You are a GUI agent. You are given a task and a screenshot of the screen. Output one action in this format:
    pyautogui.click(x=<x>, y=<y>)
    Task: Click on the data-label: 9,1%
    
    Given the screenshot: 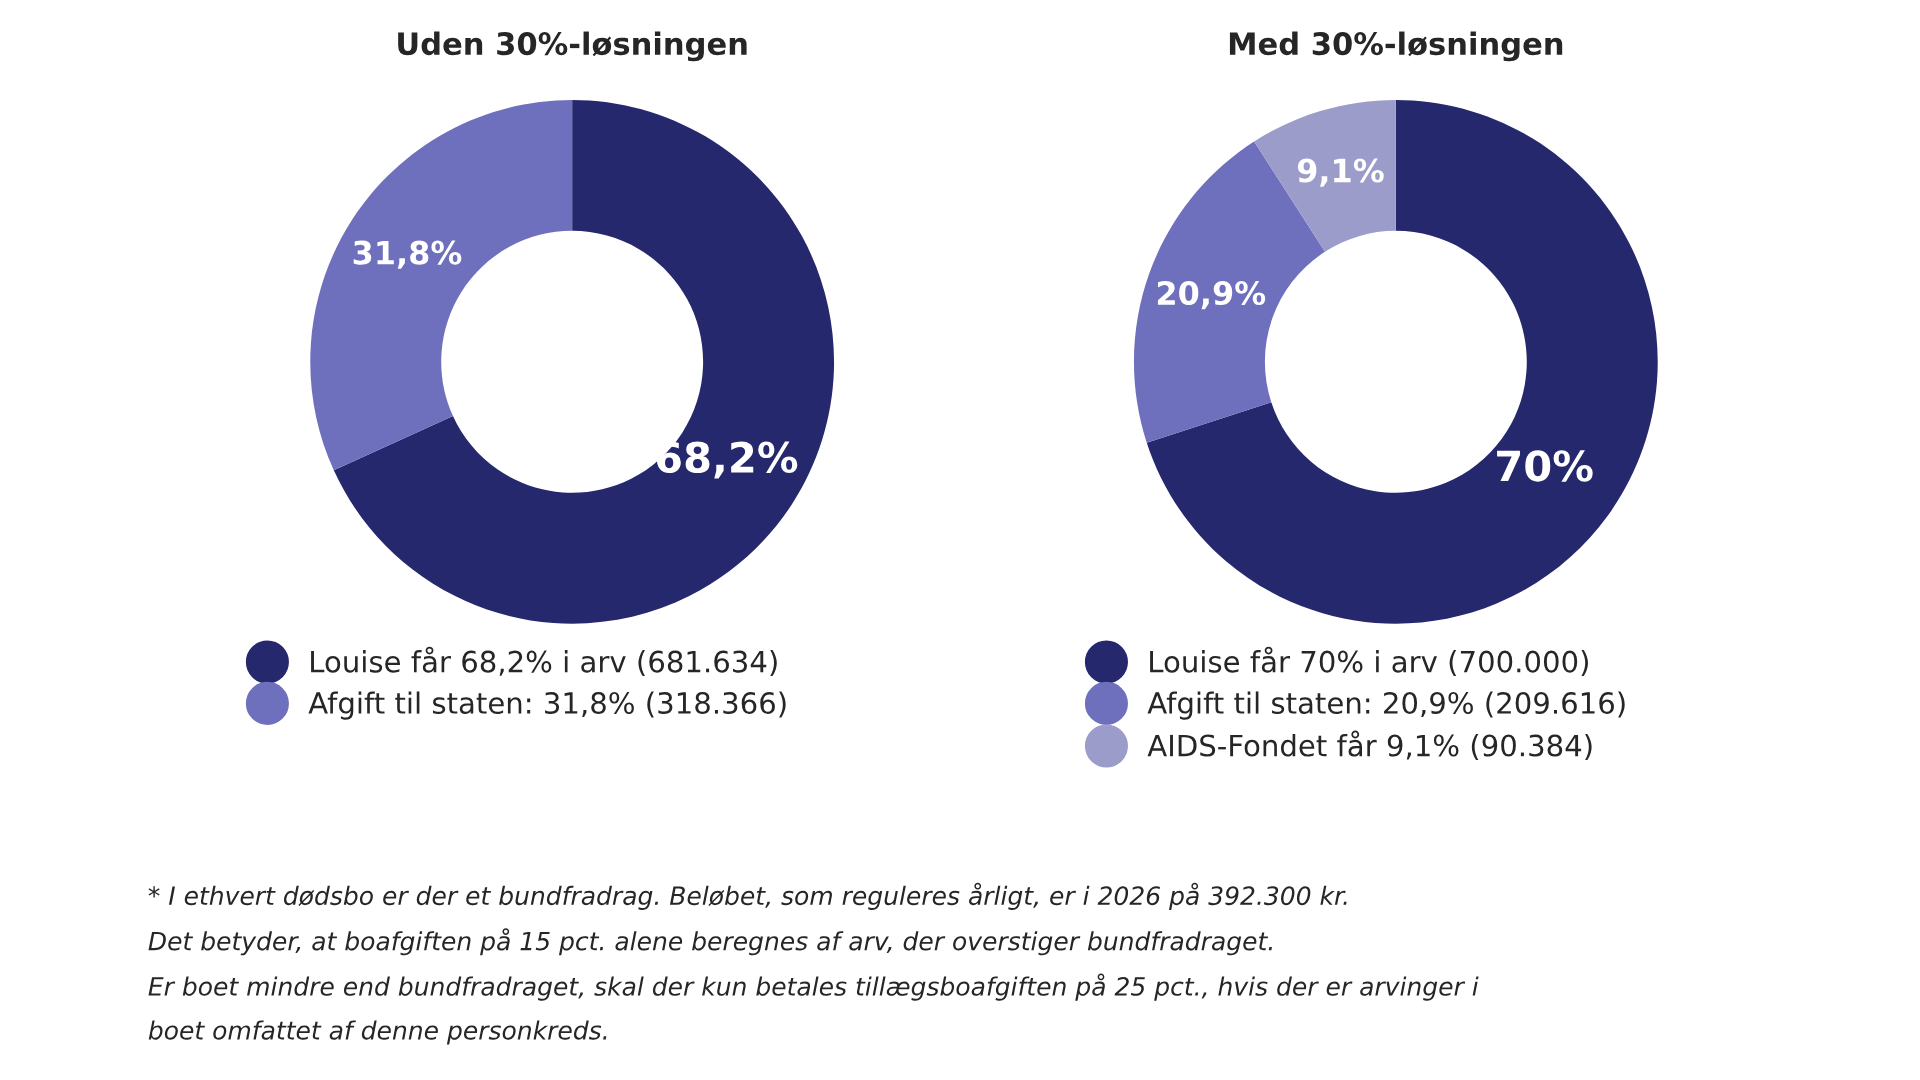 What is the action you would take?
    pyautogui.click(x=1340, y=172)
    